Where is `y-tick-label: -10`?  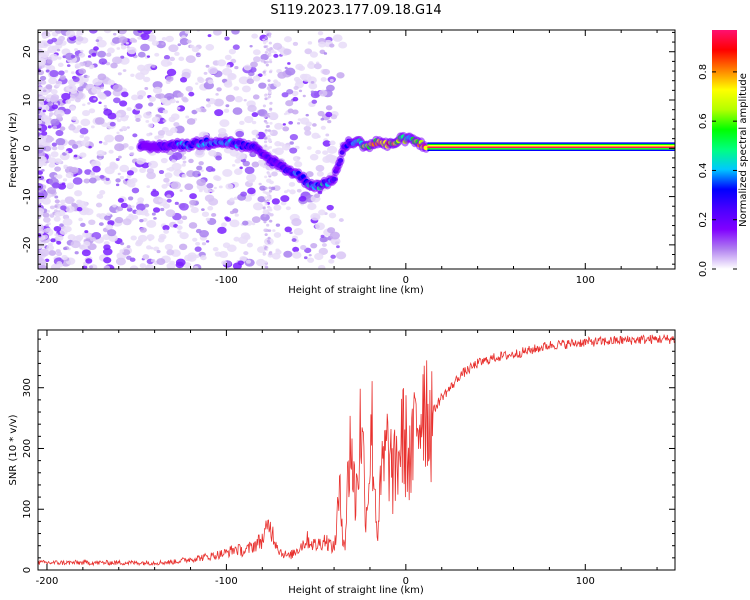 y-tick-label: -10 is located at coordinates (27, 196).